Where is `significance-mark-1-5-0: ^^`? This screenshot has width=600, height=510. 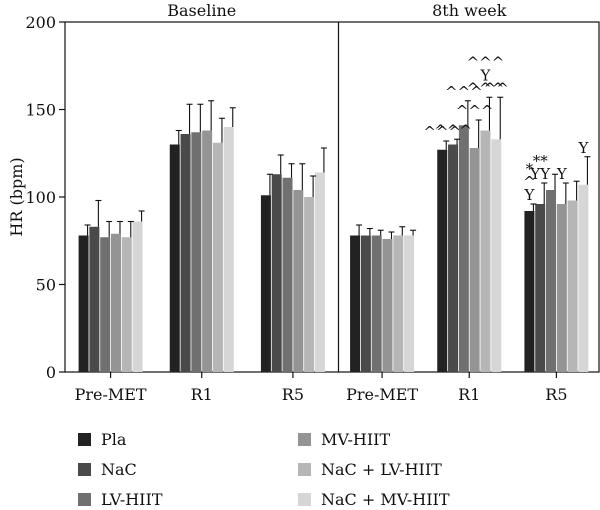 significance-mark-1-5-0: ^^ is located at coordinates (496, 88).